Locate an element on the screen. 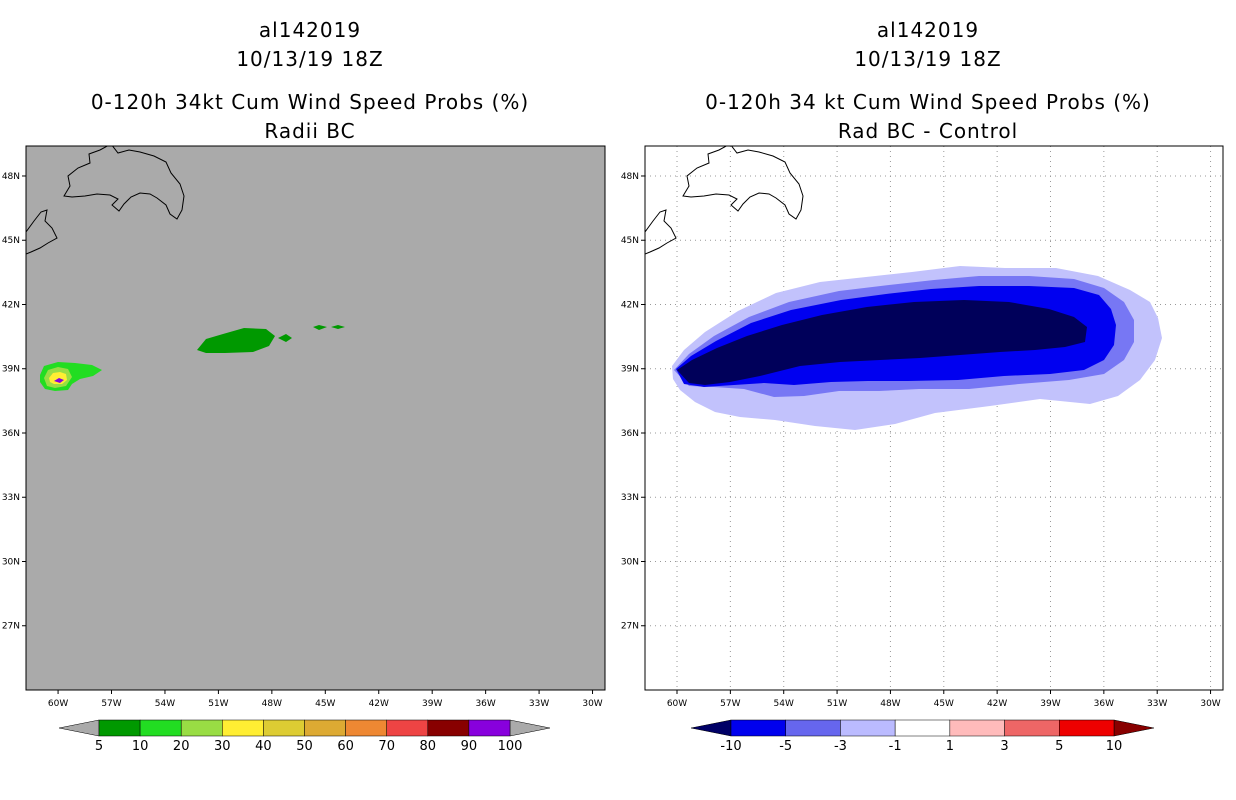 Image resolution: width=1236 pixels, height=800 pixels. colorbar-label: 1 is located at coordinates (950, 746).